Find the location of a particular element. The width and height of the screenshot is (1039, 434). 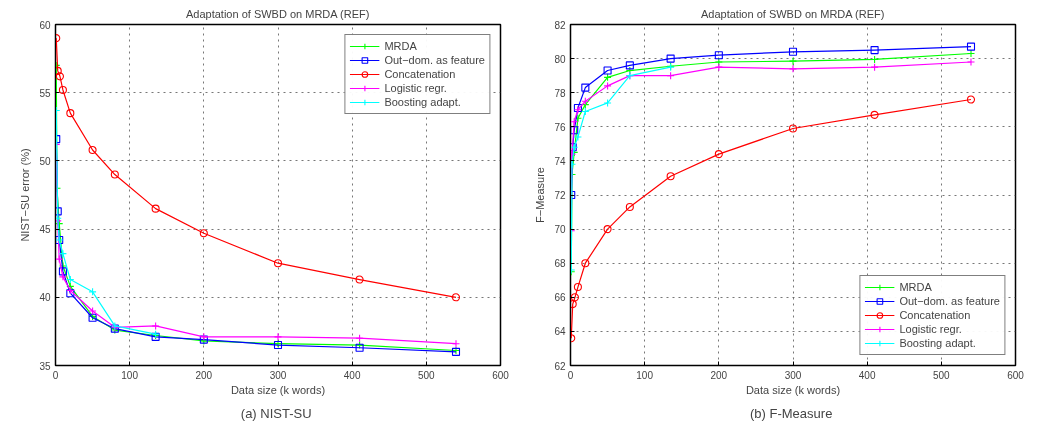

y-tick-label: 70 is located at coordinates (560, 230).